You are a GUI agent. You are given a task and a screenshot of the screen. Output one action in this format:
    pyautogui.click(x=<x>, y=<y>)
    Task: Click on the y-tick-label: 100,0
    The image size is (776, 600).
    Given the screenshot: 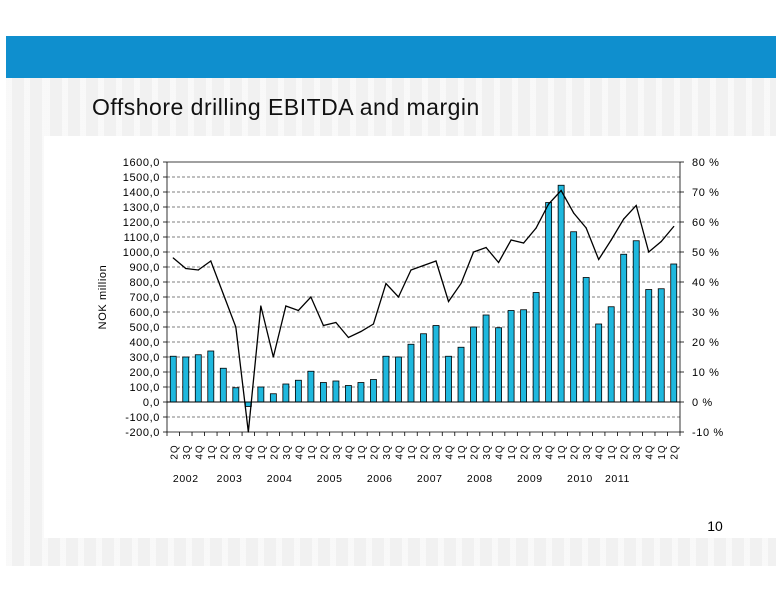 What is the action you would take?
    pyautogui.click(x=144, y=388)
    